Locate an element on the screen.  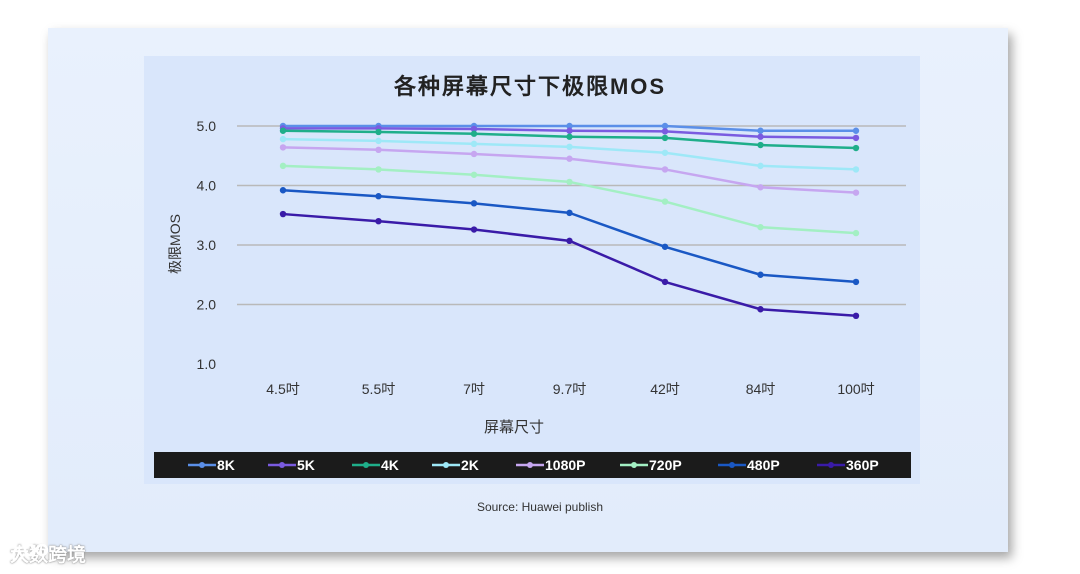
legend-label: 5K is located at coordinates (306, 465).